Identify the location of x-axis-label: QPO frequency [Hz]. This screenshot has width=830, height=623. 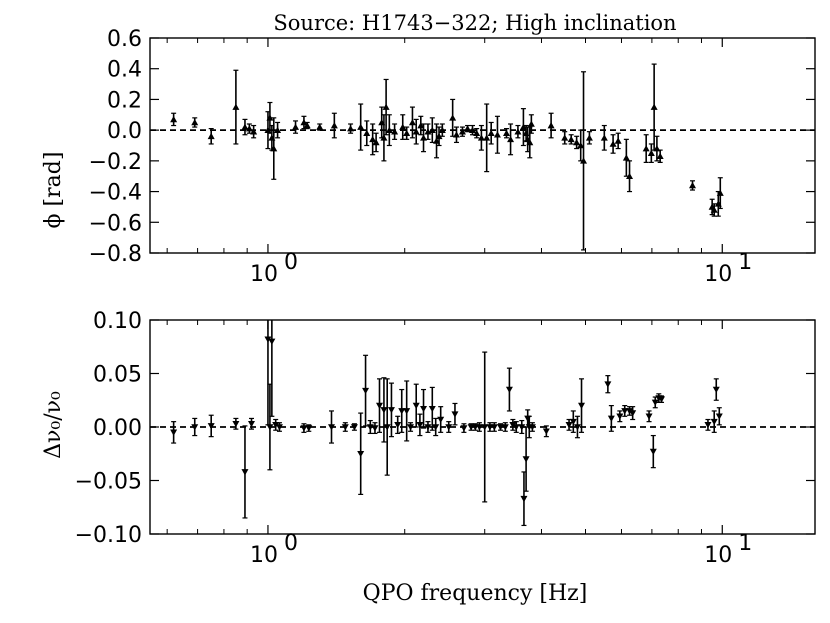
(475, 593).